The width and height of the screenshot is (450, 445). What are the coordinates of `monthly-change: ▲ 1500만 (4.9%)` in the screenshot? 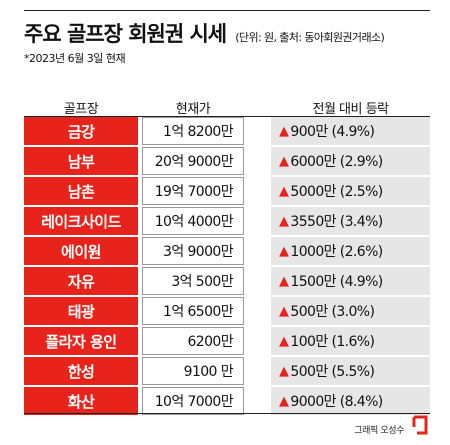 It's located at (350, 281).